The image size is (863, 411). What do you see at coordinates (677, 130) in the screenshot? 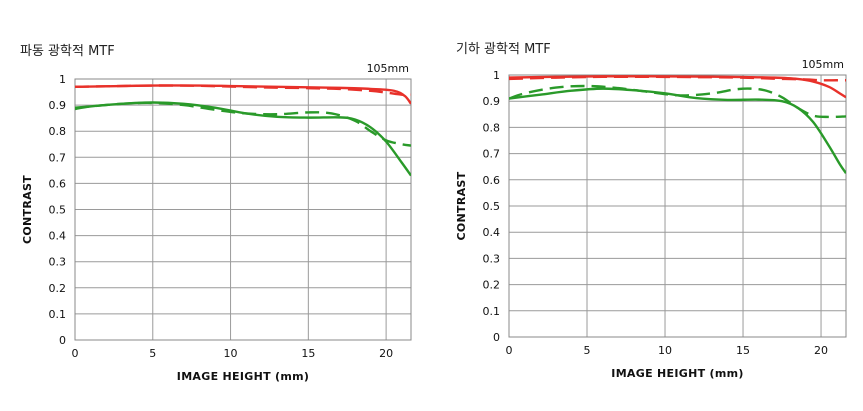
I see `series-line-green-solid` at bounding box center [677, 130].